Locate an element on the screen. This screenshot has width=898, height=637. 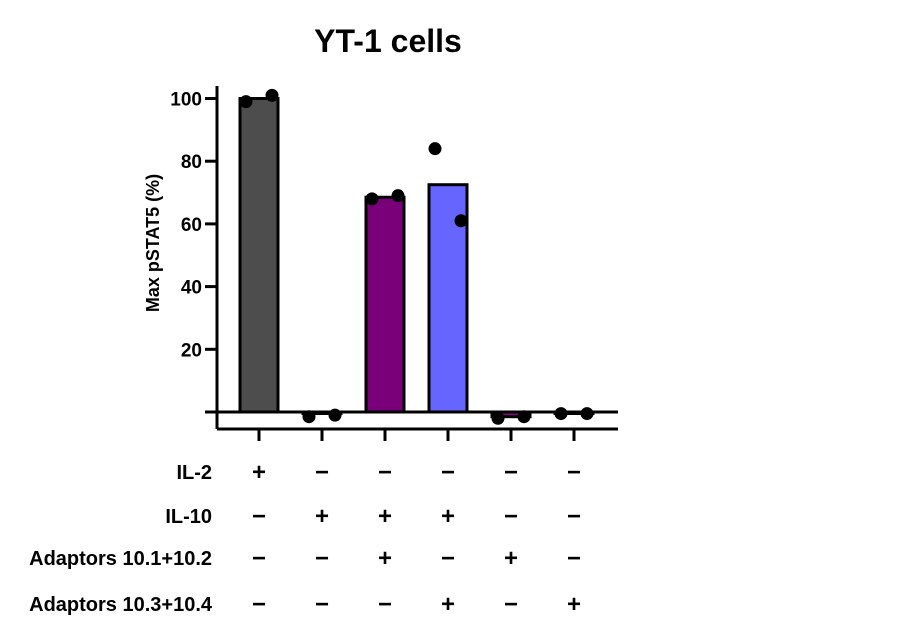
condition-sign-2-4: + is located at coordinates (448, 516).